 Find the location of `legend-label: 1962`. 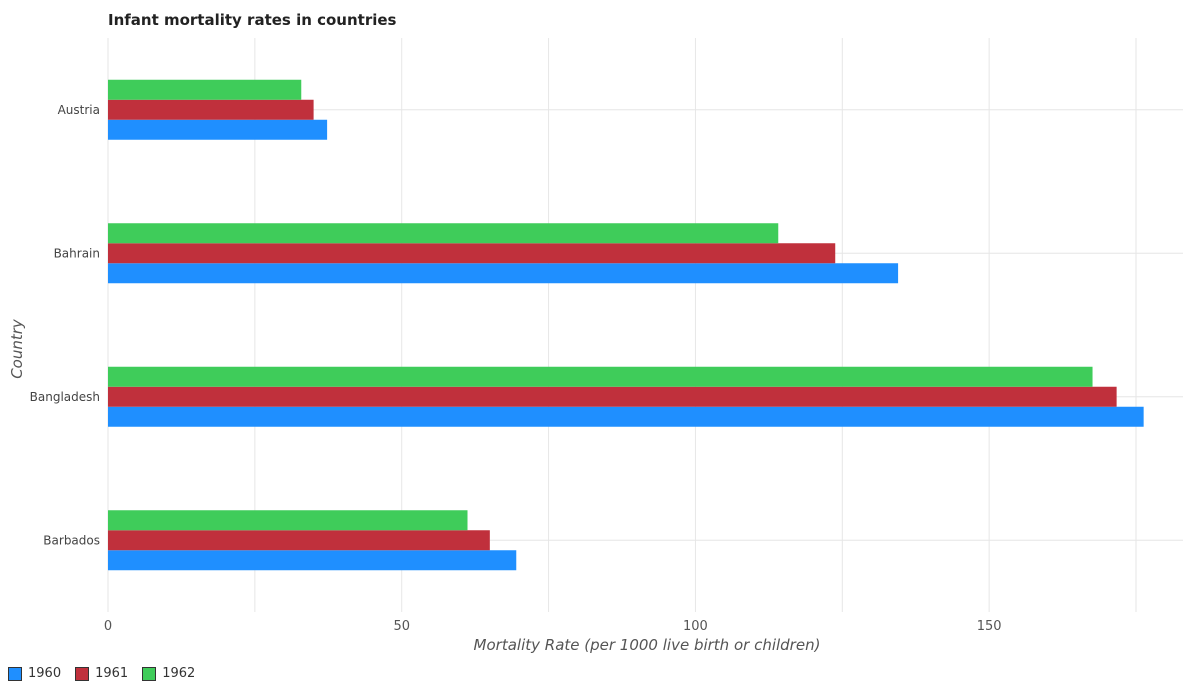

legend-label: 1962 is located at coordinates (179, 673).